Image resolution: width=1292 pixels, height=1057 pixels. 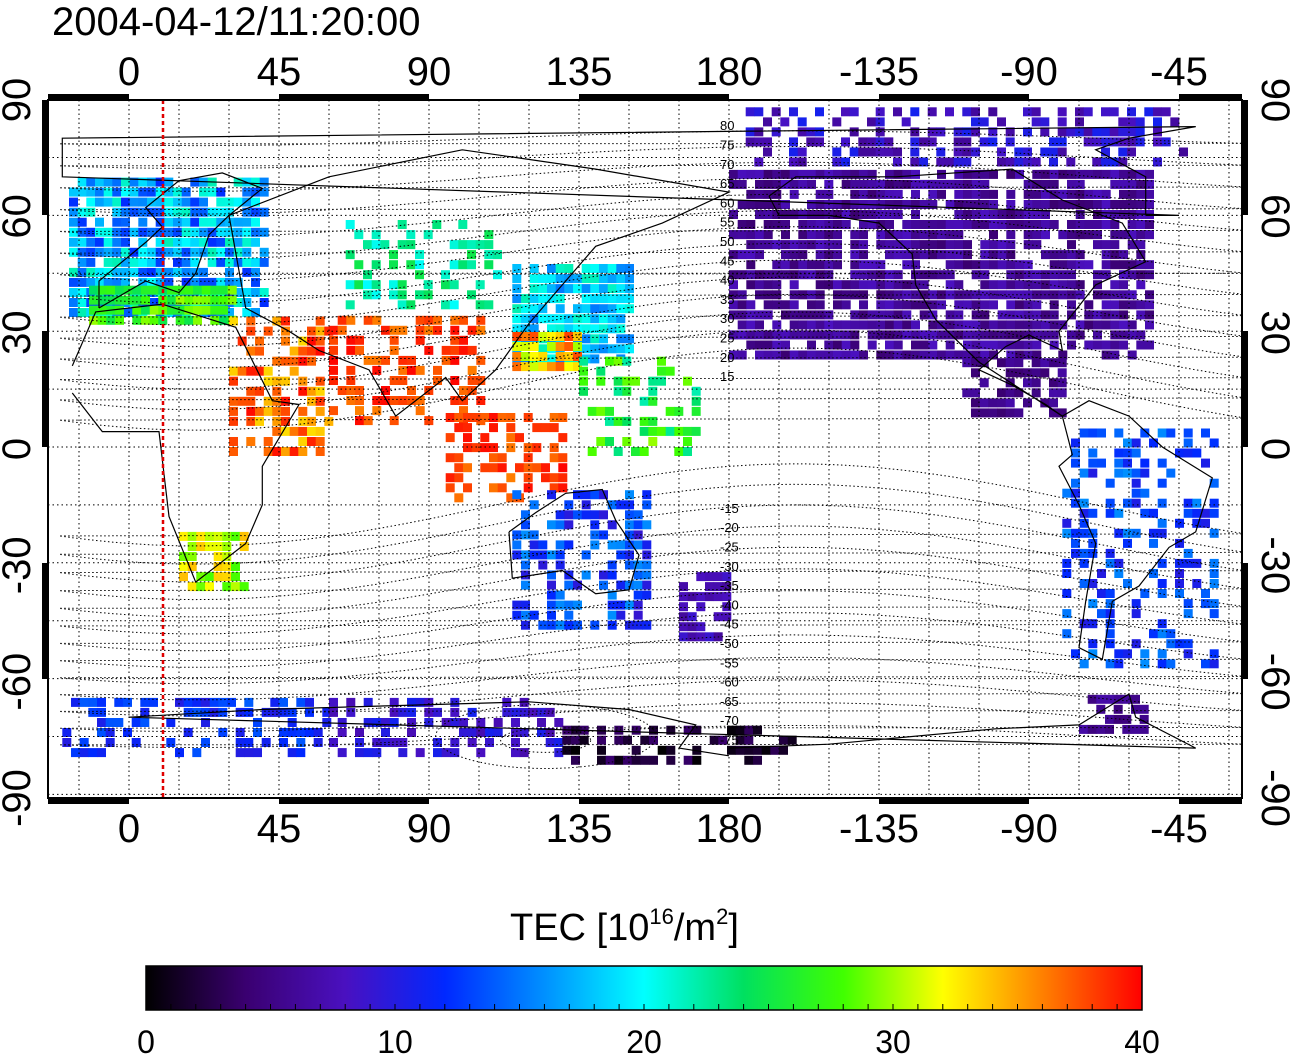 What do you see at coordinates (1272, 332) in the screenshot?
I see `y-tick-label-right: 30` at bounding box center [1272, 332].